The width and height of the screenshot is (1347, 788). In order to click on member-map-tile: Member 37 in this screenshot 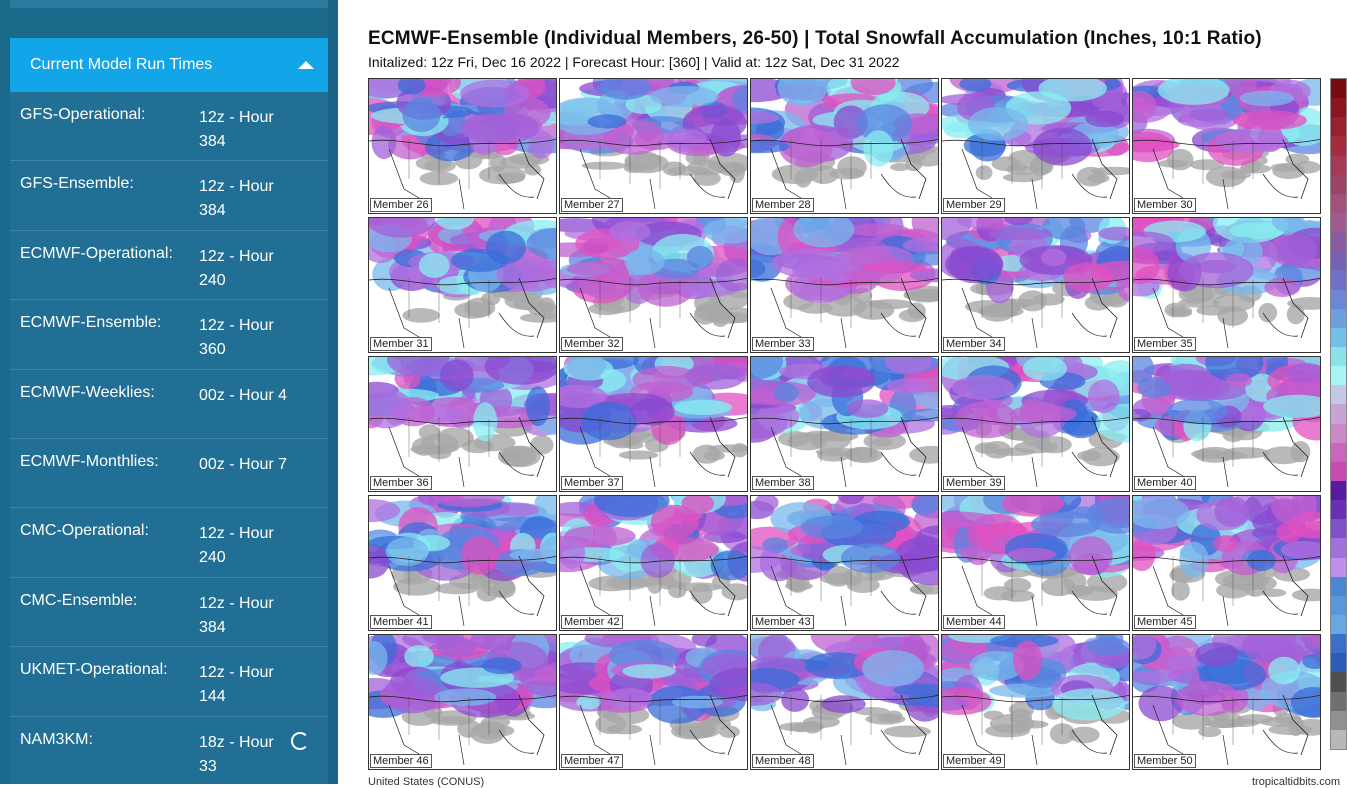, I will do `click(653, 424)`.